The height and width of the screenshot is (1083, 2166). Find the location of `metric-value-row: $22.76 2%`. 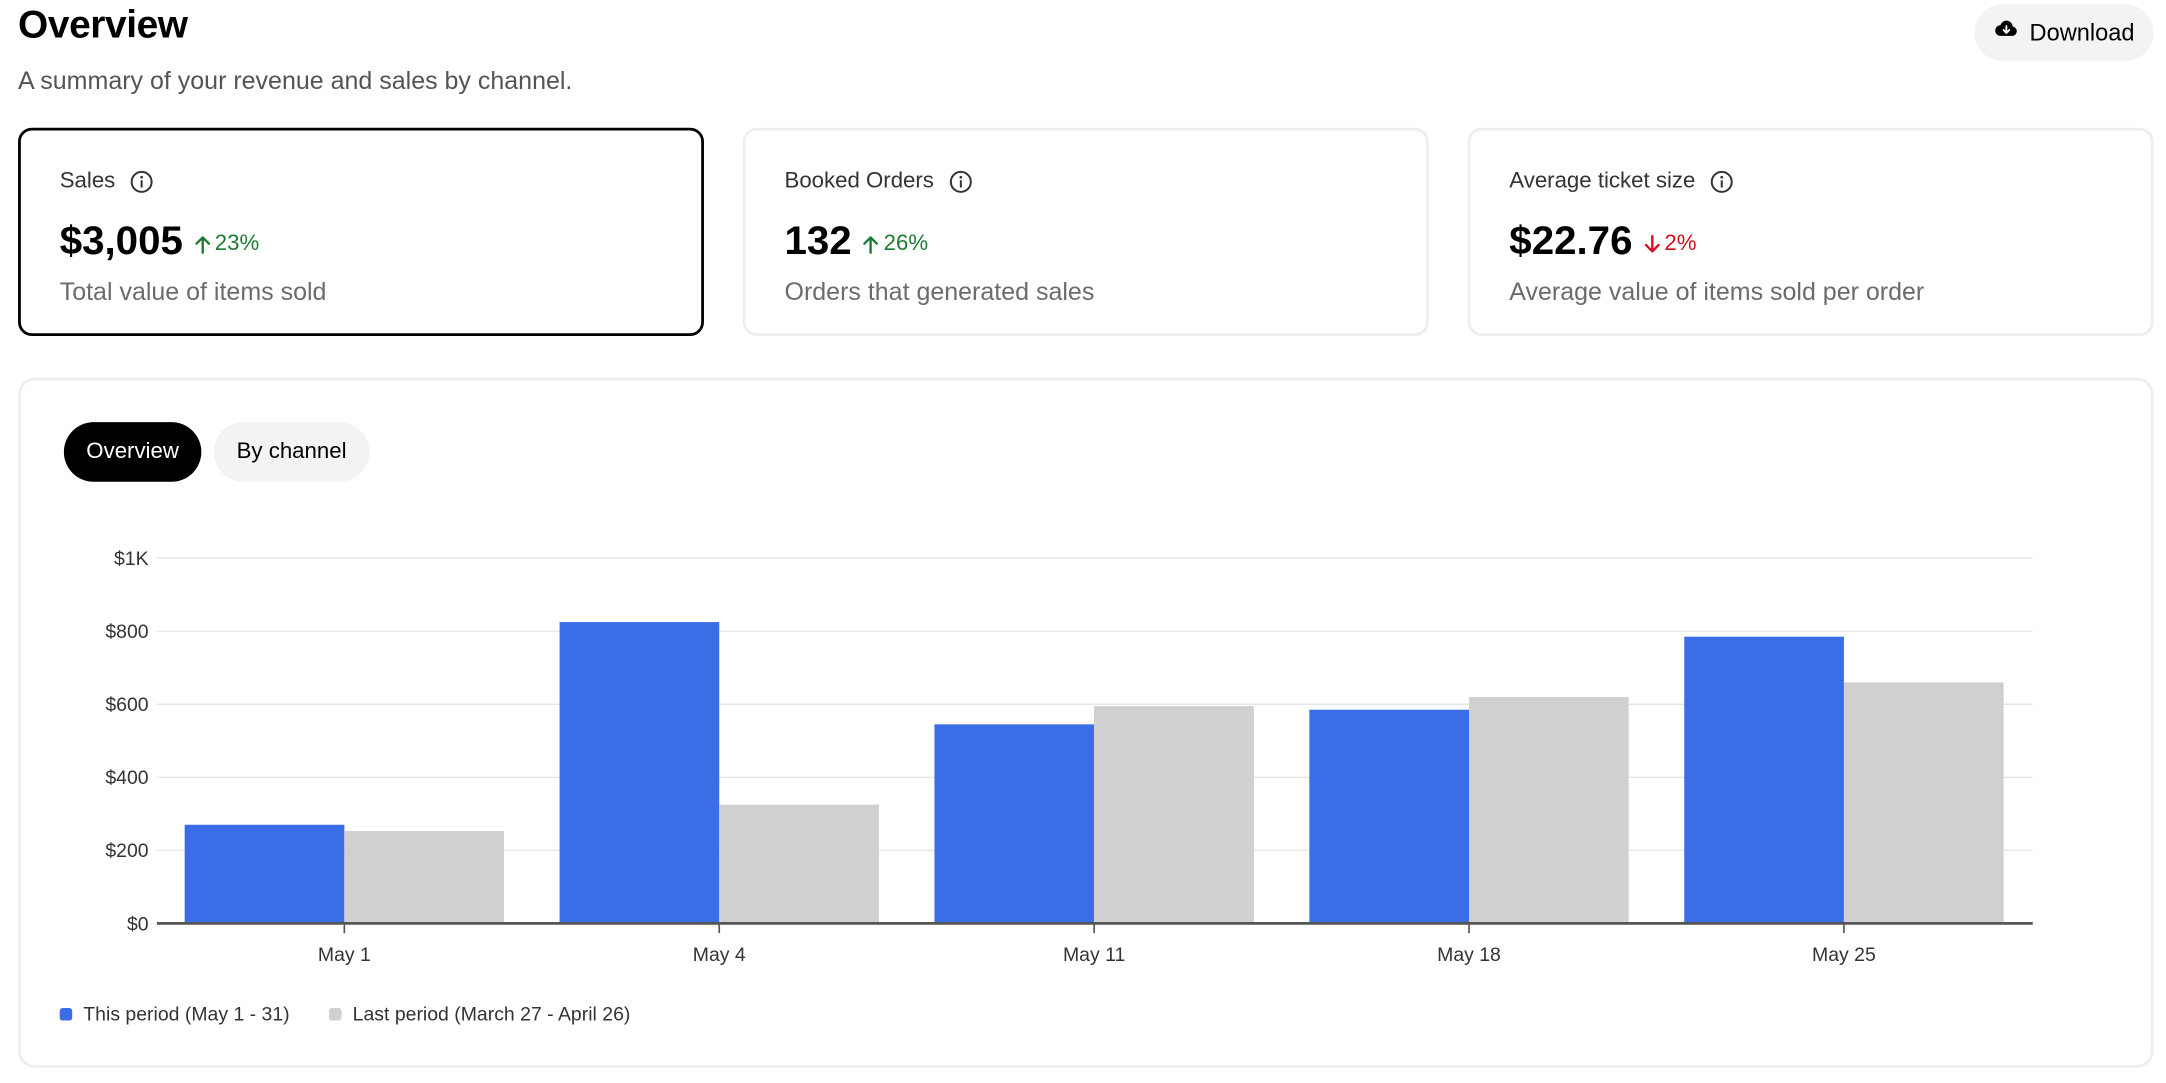

metric-value-row: $22.76 2% is located at coordinates (1602, 242).